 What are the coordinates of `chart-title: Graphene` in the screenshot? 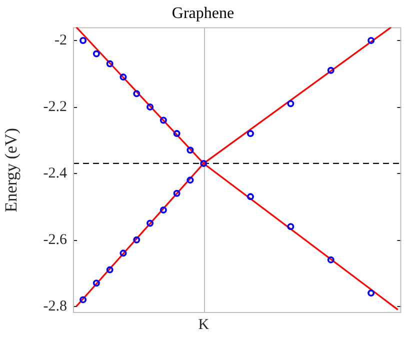 It's located at (203, 13).